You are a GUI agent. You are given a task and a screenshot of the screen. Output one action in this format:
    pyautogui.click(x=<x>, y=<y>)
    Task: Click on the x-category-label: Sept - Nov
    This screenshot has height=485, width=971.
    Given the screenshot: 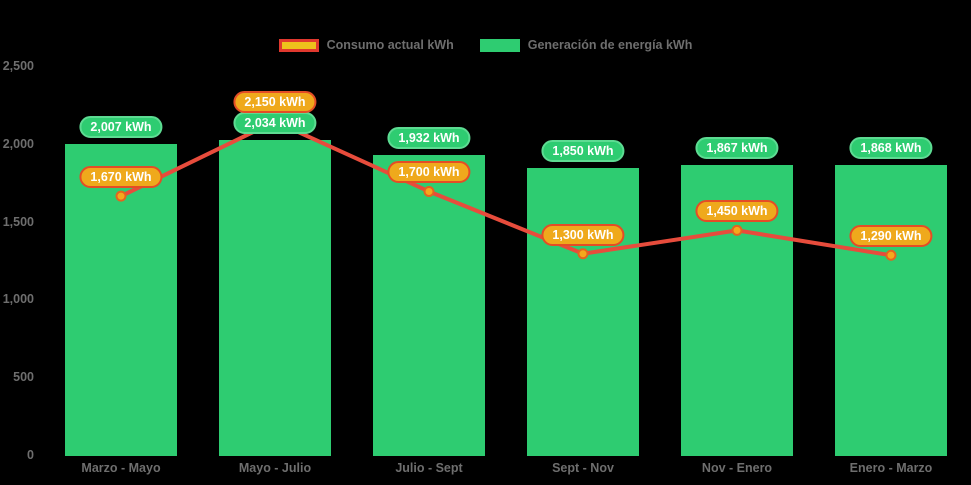 What is the action you would take?
    pyautogui.click(x=583, y=468)
    